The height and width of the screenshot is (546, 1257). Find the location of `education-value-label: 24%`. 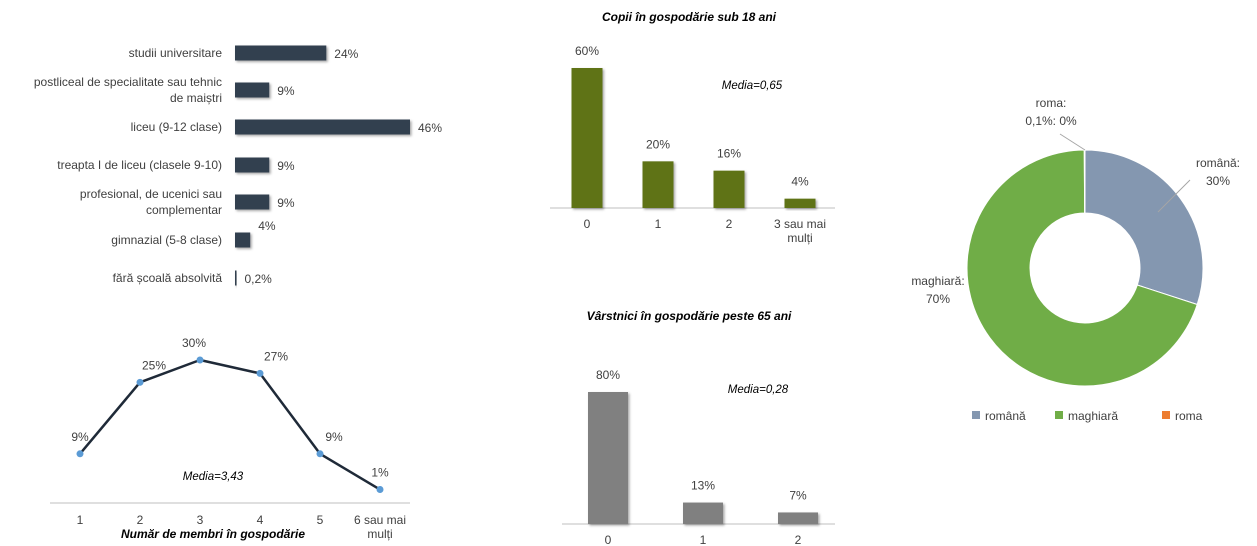

education-value-label: 24% is located at coordinates (346, 54).